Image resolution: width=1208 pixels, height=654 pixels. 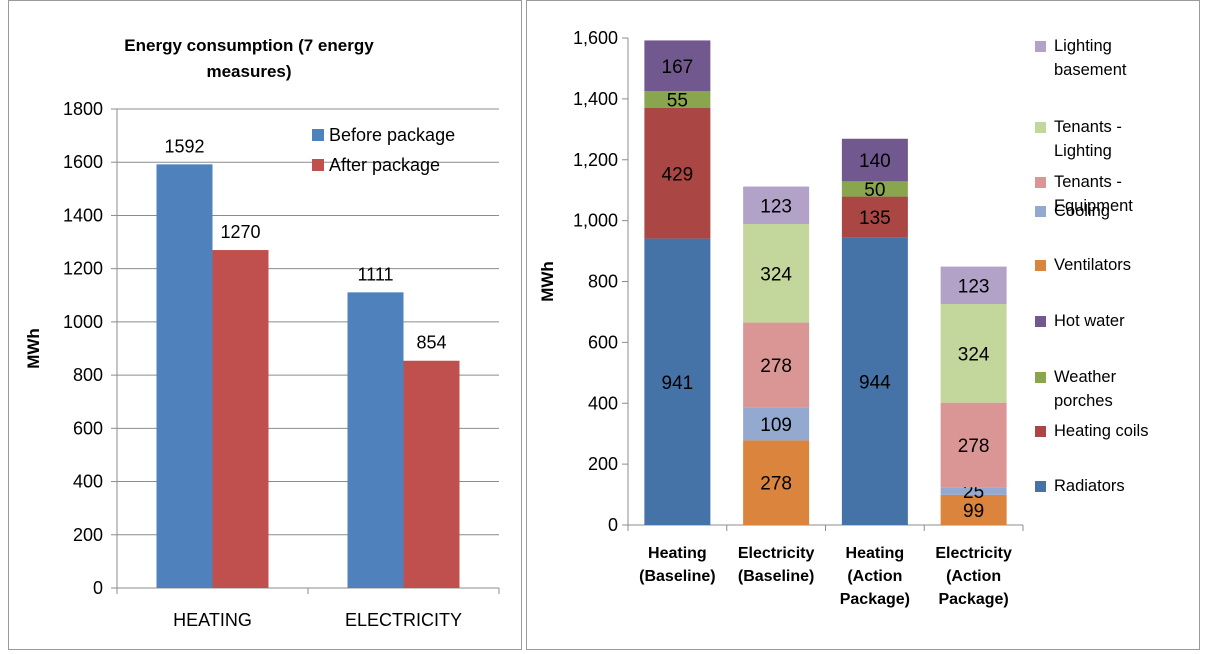 What do you see at coordinates (431, 343) in the screenshot?
I see `data-label: 854` at bounding box center [431, 343].